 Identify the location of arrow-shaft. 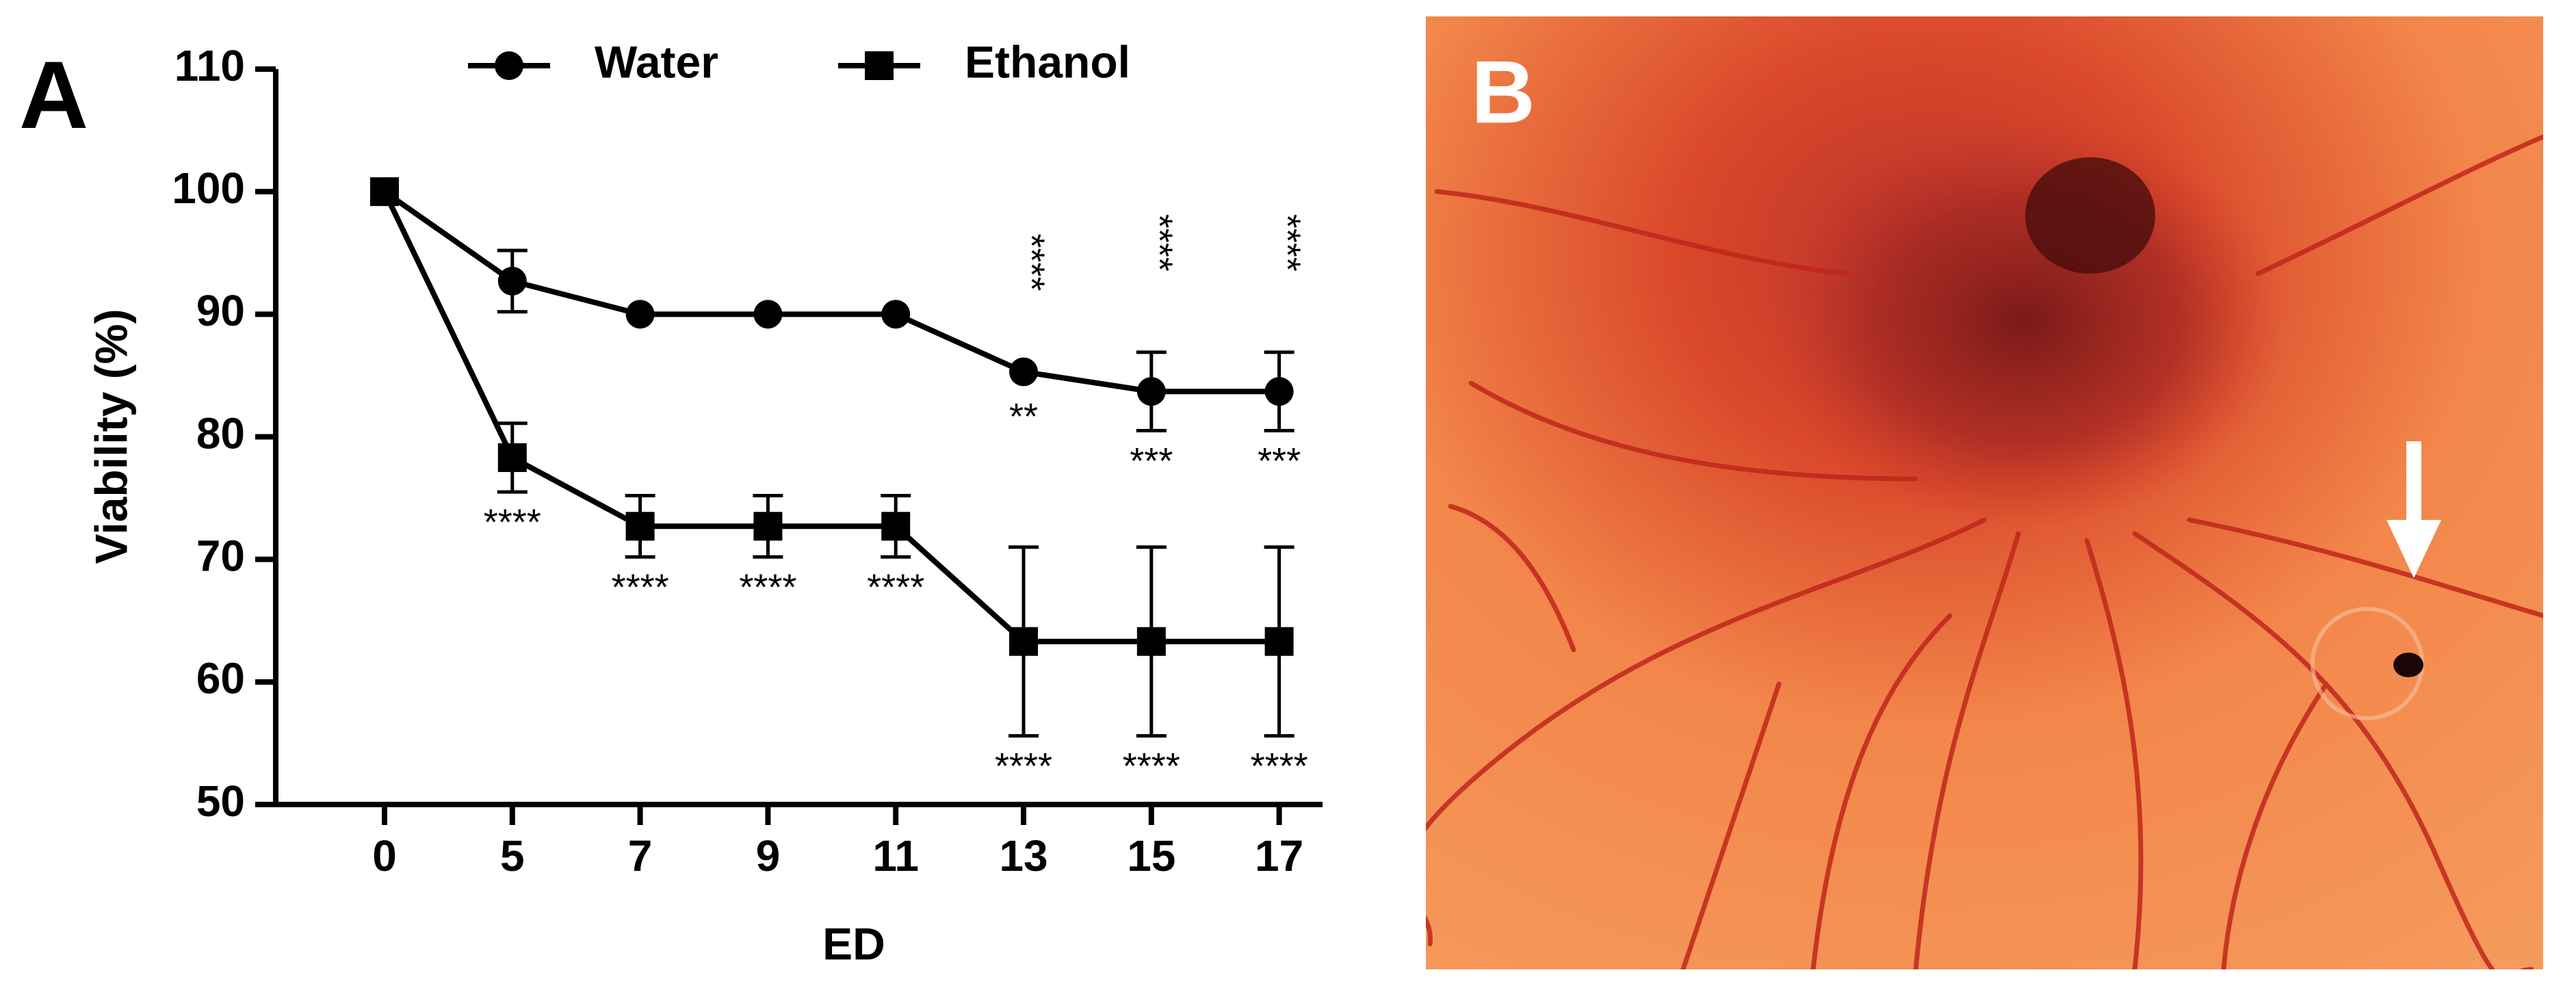
(2413, 485).